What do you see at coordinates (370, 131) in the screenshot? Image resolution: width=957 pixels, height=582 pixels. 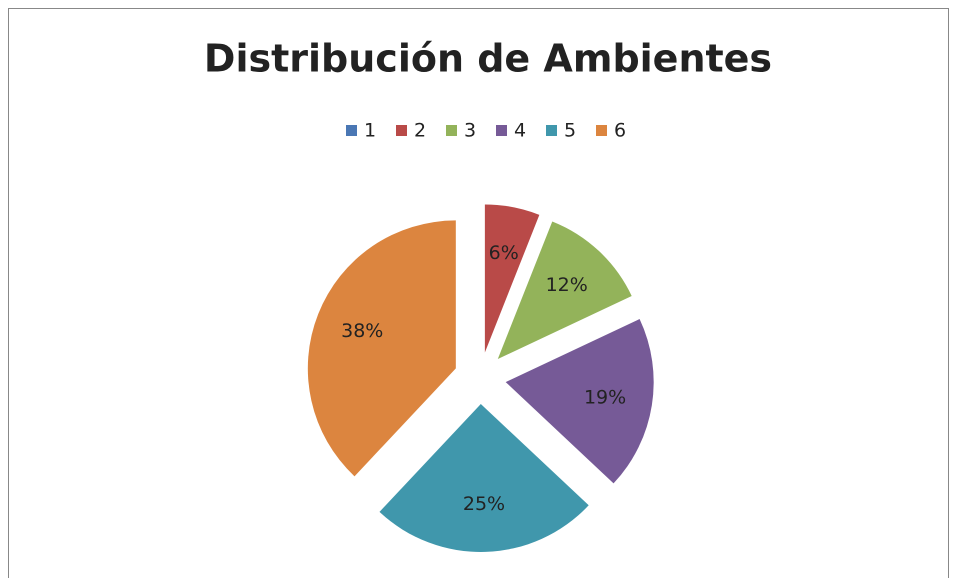 I see `legend-label: 1` at bounding box center [370, 131].